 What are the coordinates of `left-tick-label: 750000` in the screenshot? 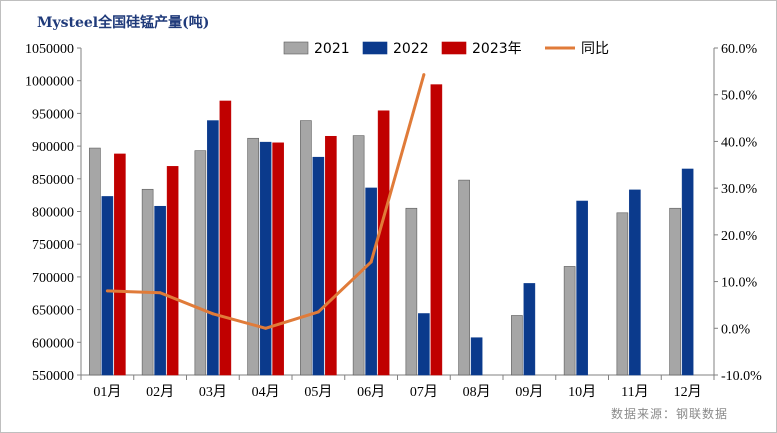 It's located at (53, 245).